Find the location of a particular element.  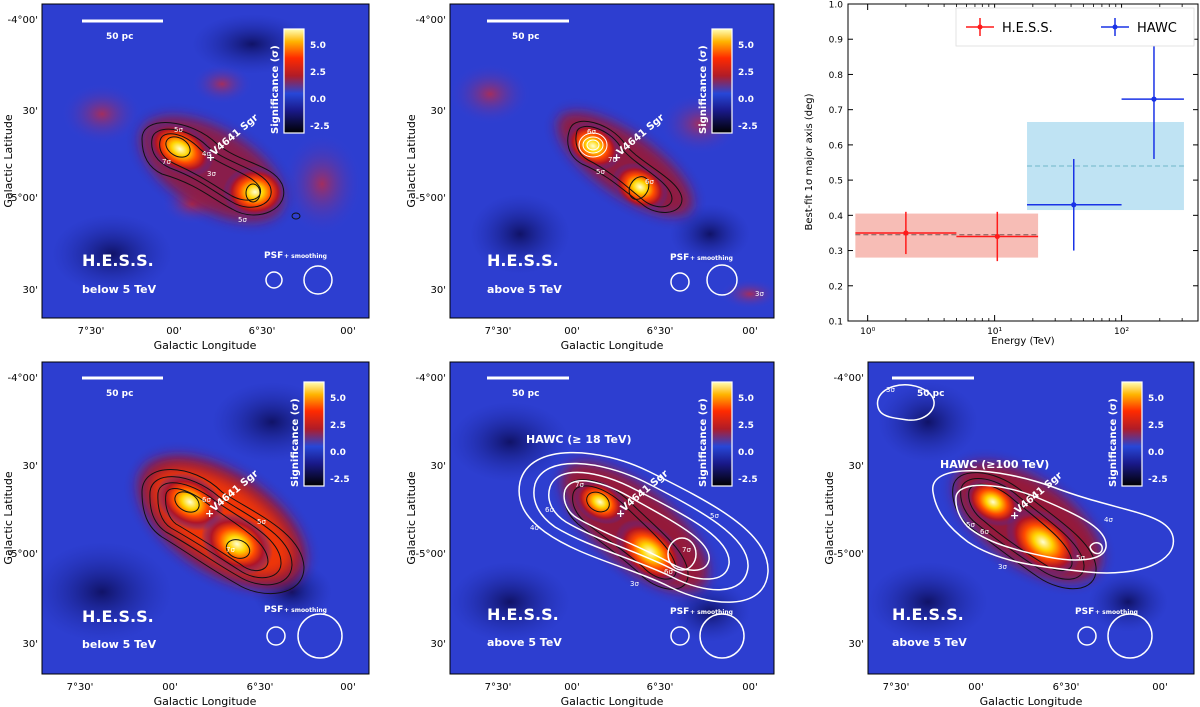

y-tick-label: 1.0 is located at coordinates (836, 6).